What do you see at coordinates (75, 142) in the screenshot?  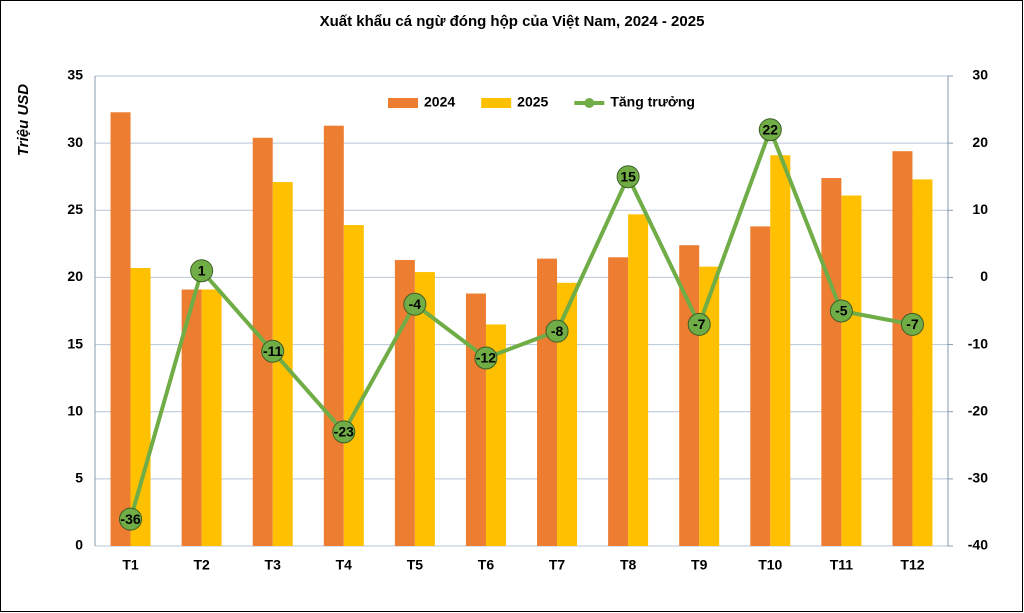 I see `y-tick-label: 30` at bounding box center [75, 142].